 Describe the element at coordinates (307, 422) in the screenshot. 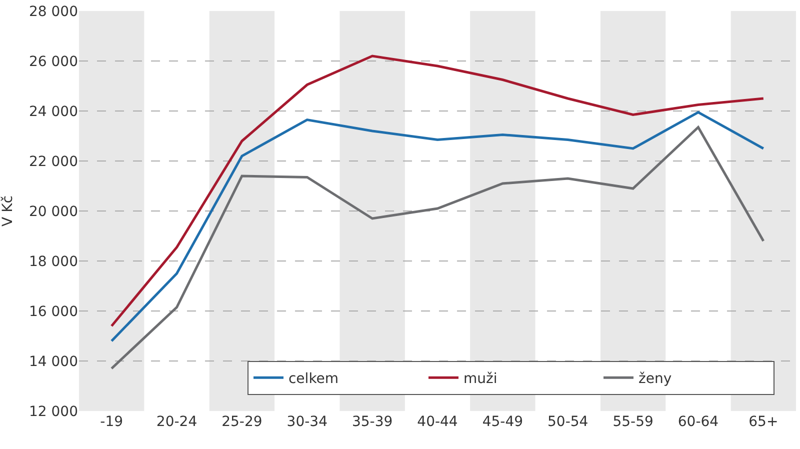

I see `x-tick-label: 30-34` at that location.